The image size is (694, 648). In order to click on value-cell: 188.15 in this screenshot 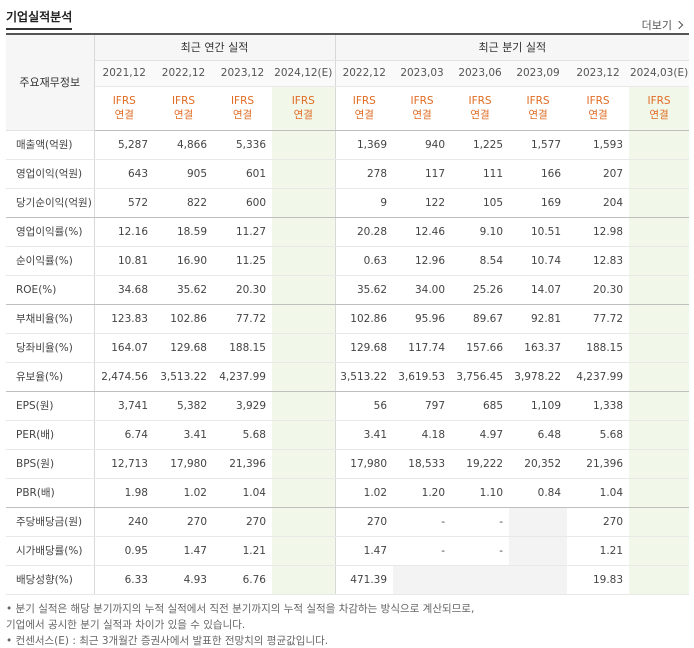, I will do `click(598, 348)`.